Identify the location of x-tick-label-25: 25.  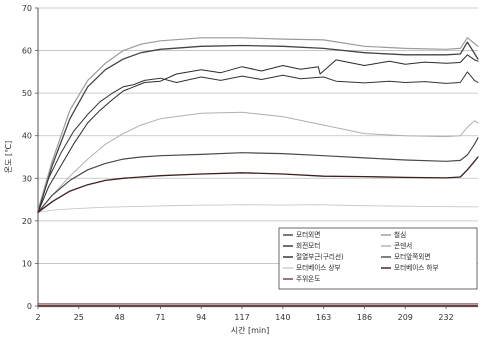
(79, 317).